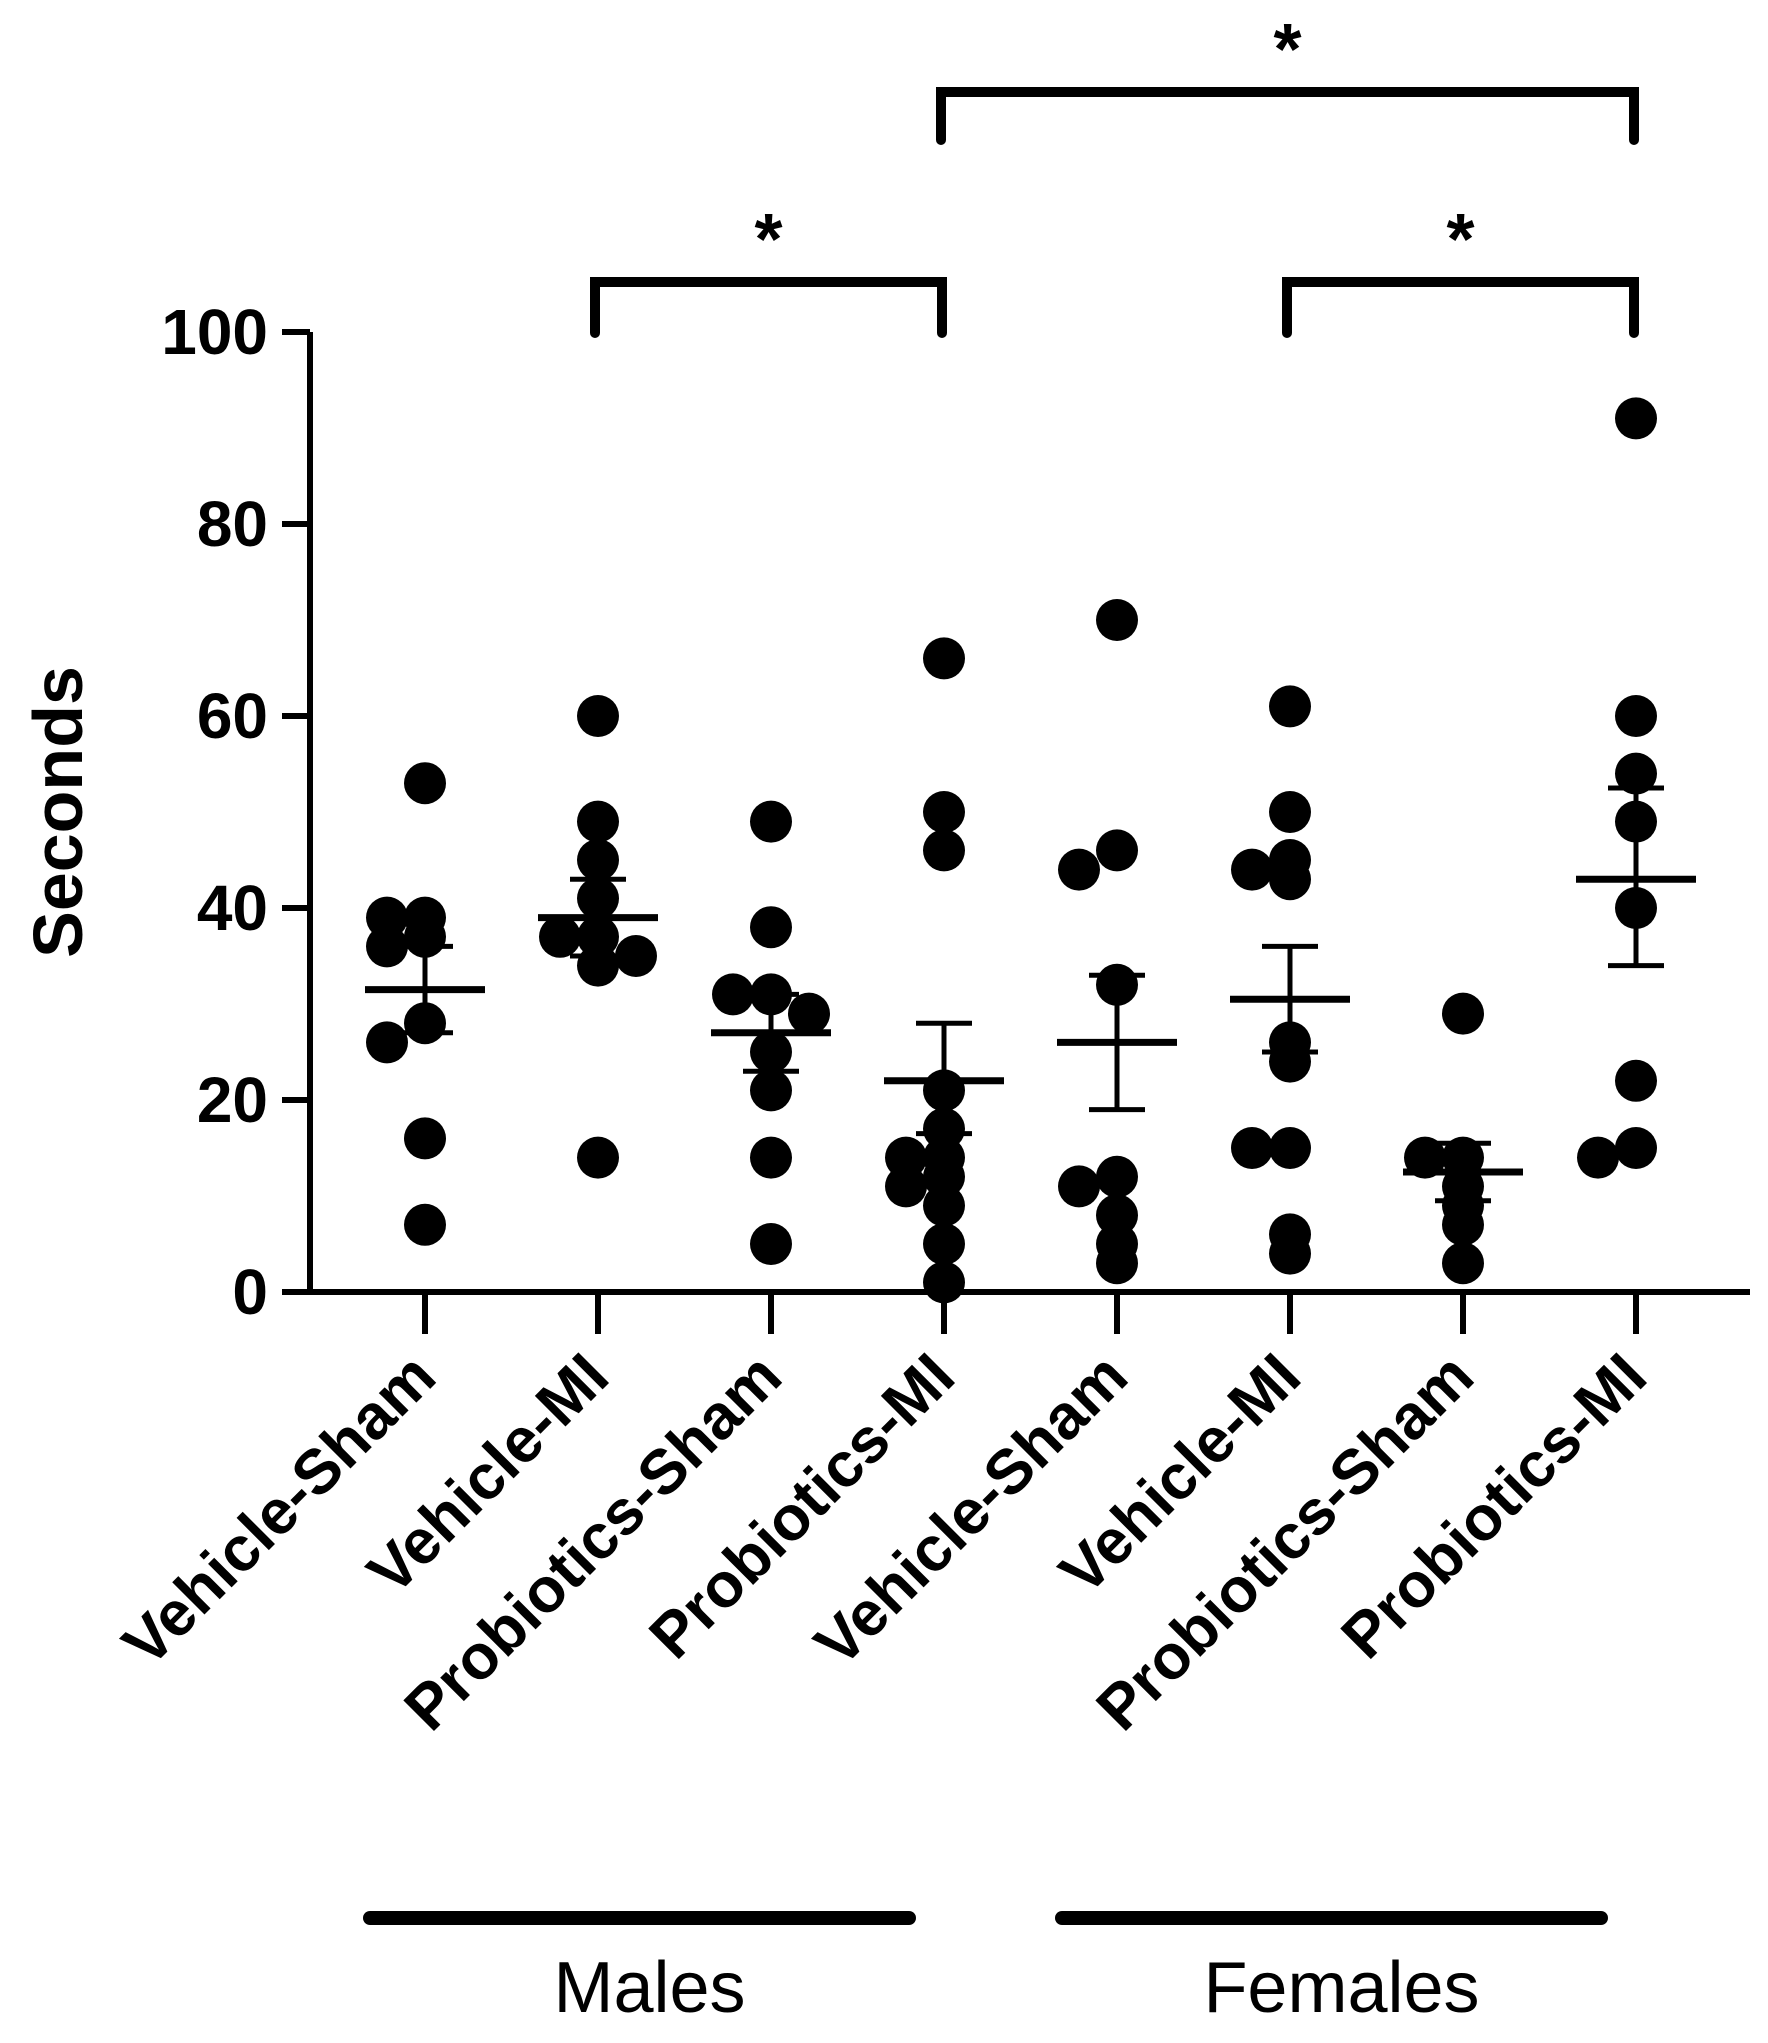  Describe the element at coordinates (232, 908) in the screenshot. I see `y-tick-label: 40` at that location.